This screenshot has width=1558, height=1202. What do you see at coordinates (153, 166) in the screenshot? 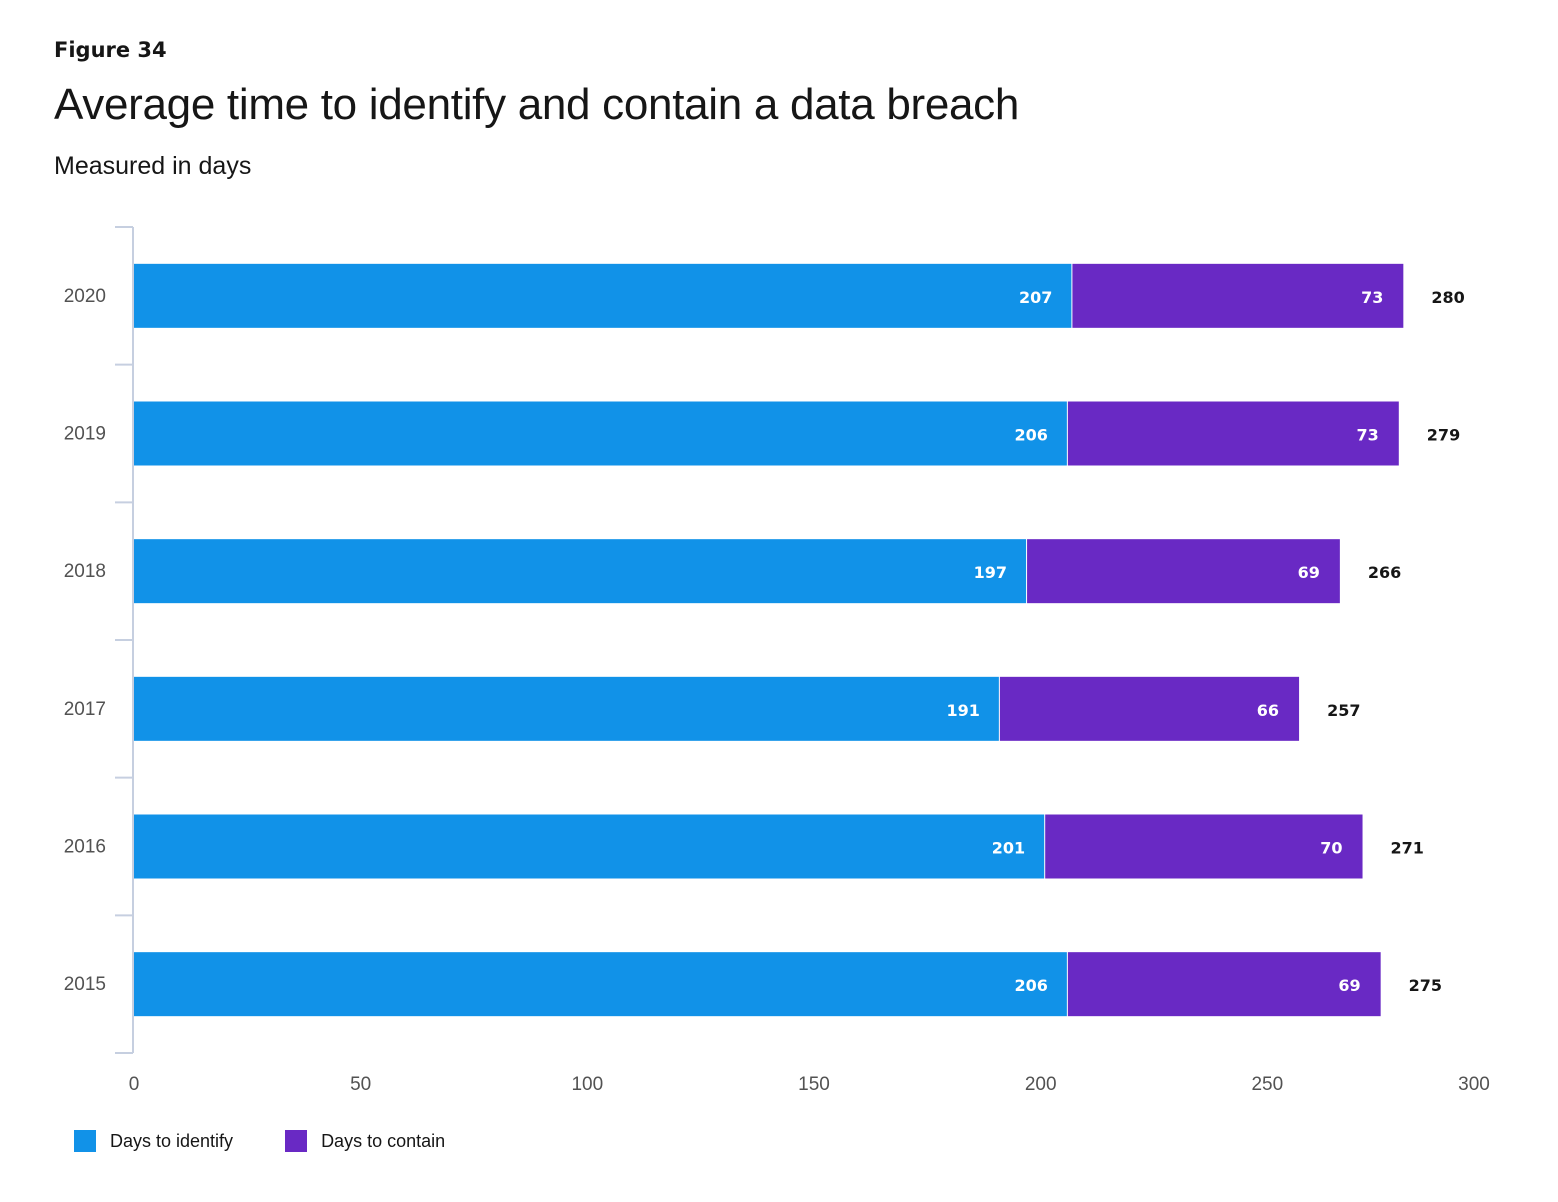
I see `chart-subtitle: Measured in days` at bounding box center [153, 166].